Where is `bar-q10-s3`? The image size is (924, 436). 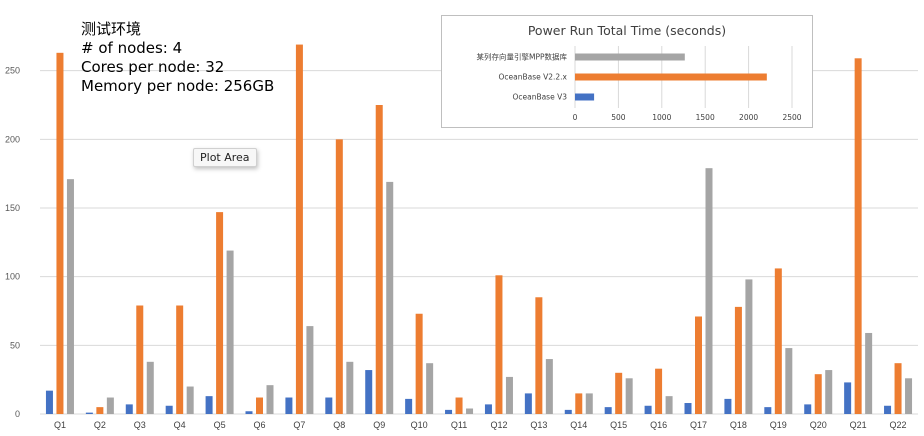 bar-q10-s3 is located at coordinates (430, 388).